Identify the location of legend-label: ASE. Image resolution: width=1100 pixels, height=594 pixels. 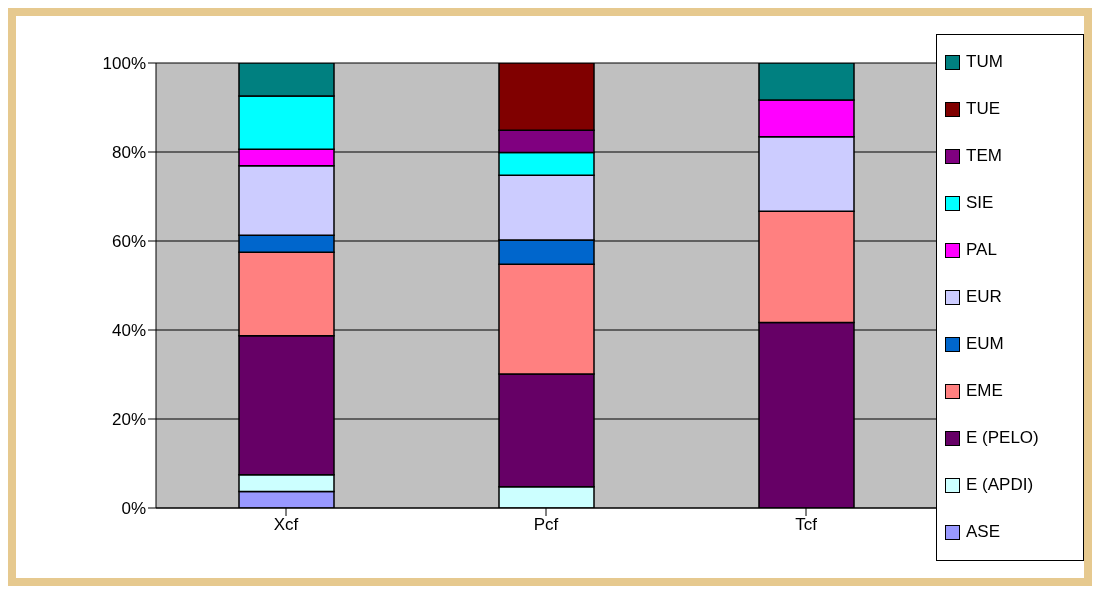
(983, 532).